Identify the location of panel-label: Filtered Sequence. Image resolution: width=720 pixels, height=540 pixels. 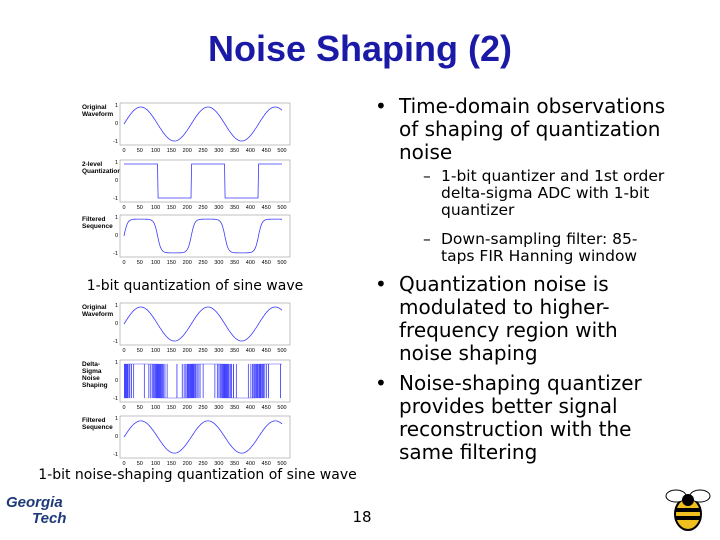
(97, 223).